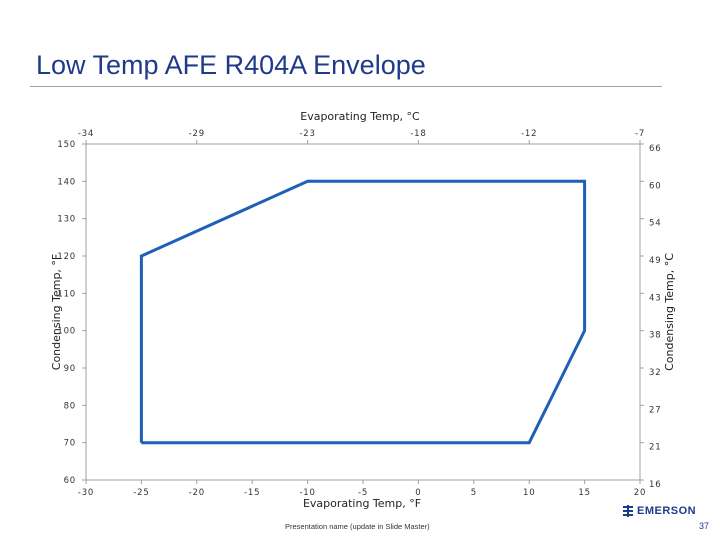 The image size is (720, 540). Describe the element at coordinates (307, 134) in the screenshot. I see `x2-tick-label: -23` at that location.